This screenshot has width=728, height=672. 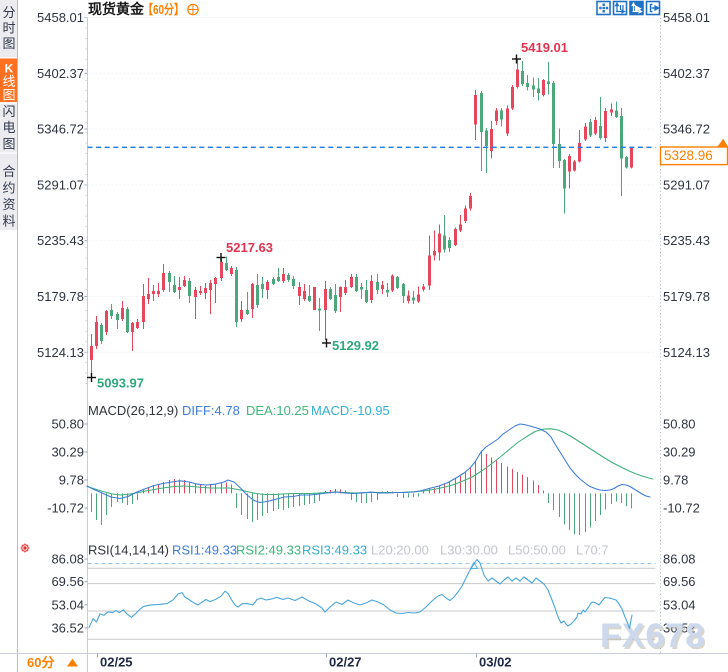 What do you see at coordinates (204, 550) in the screenshot?
I see `svg-text: RSI1:49.33` at bounding box center [204, 550].